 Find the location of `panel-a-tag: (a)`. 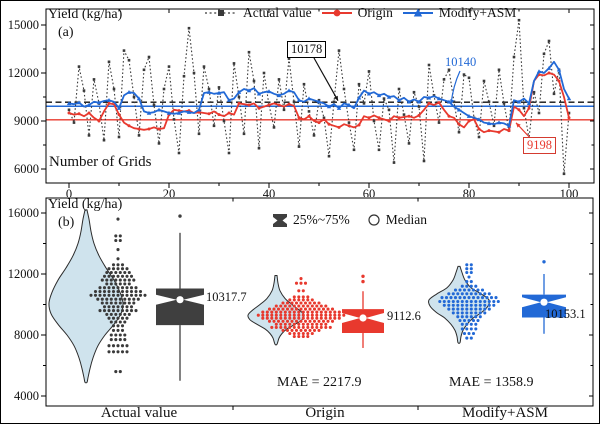

panel-a-tag: (a) is located at coordinates (66, 32).